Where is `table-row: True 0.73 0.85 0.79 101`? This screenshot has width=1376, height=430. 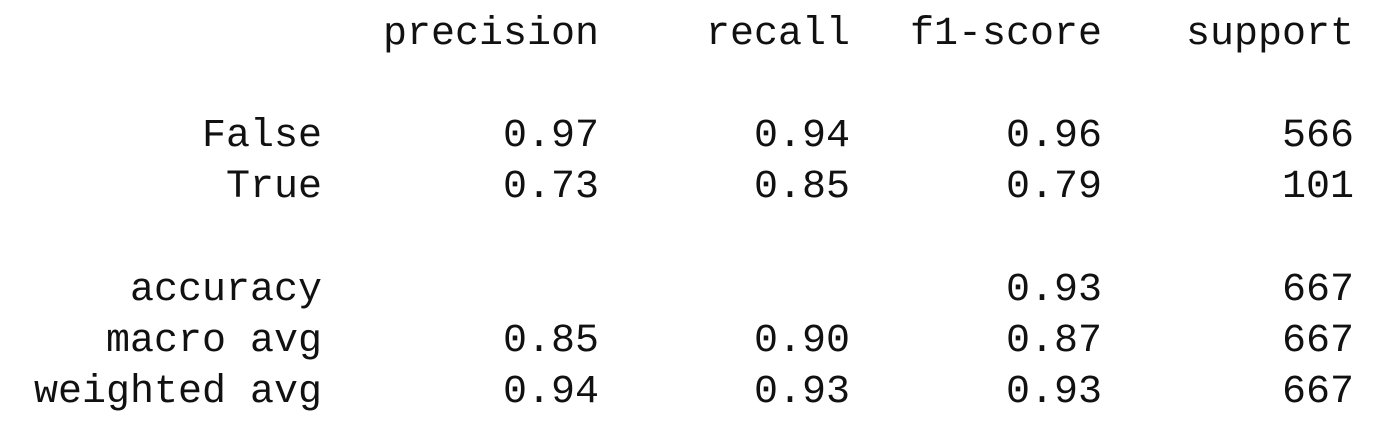 table-row: True 0.73 0.85 0.79 101 is located at coordinates (688, 188).